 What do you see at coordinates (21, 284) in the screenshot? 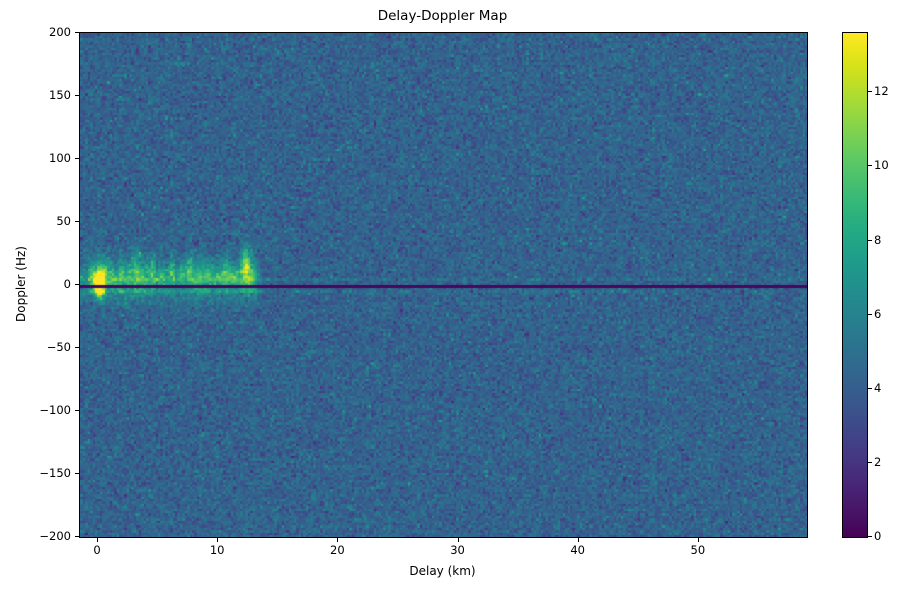
I see `y-axis-label: Doppler (Hz)` at bounding box center [21, 284].